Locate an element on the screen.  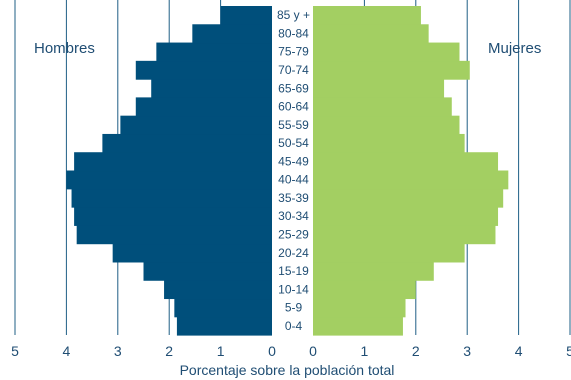
age-label: 50-54 is located at coordinates (293, 143).